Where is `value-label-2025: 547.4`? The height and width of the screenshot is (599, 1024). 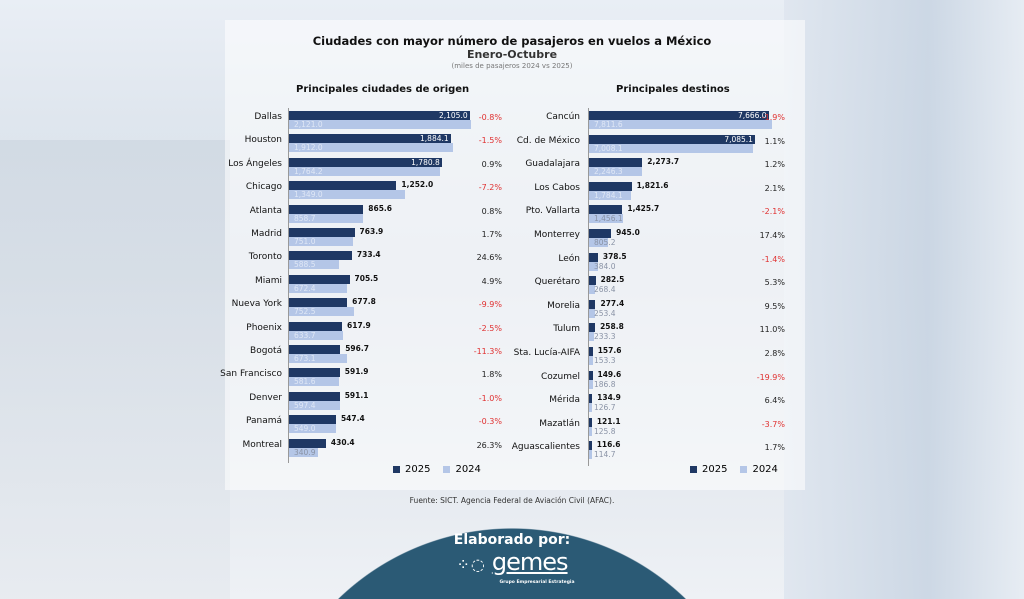
value-label-2025: 547.4 is located at coordinates (352, 419).